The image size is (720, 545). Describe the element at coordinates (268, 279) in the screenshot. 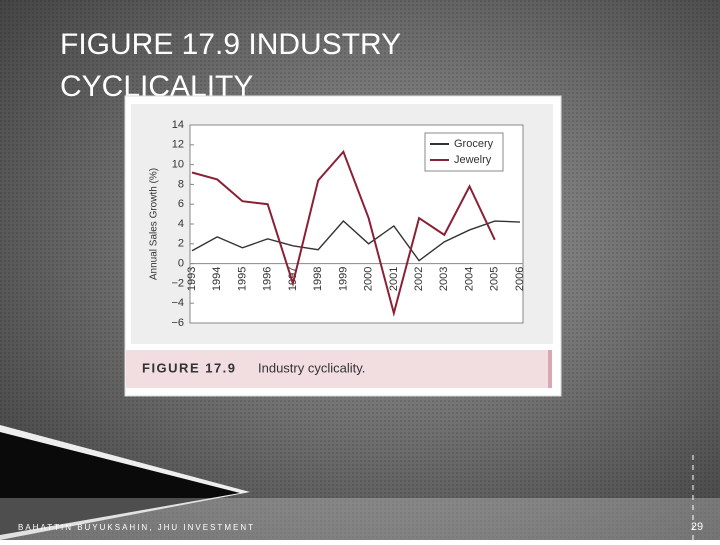

I see `x-tick-label: 1996` at that location.